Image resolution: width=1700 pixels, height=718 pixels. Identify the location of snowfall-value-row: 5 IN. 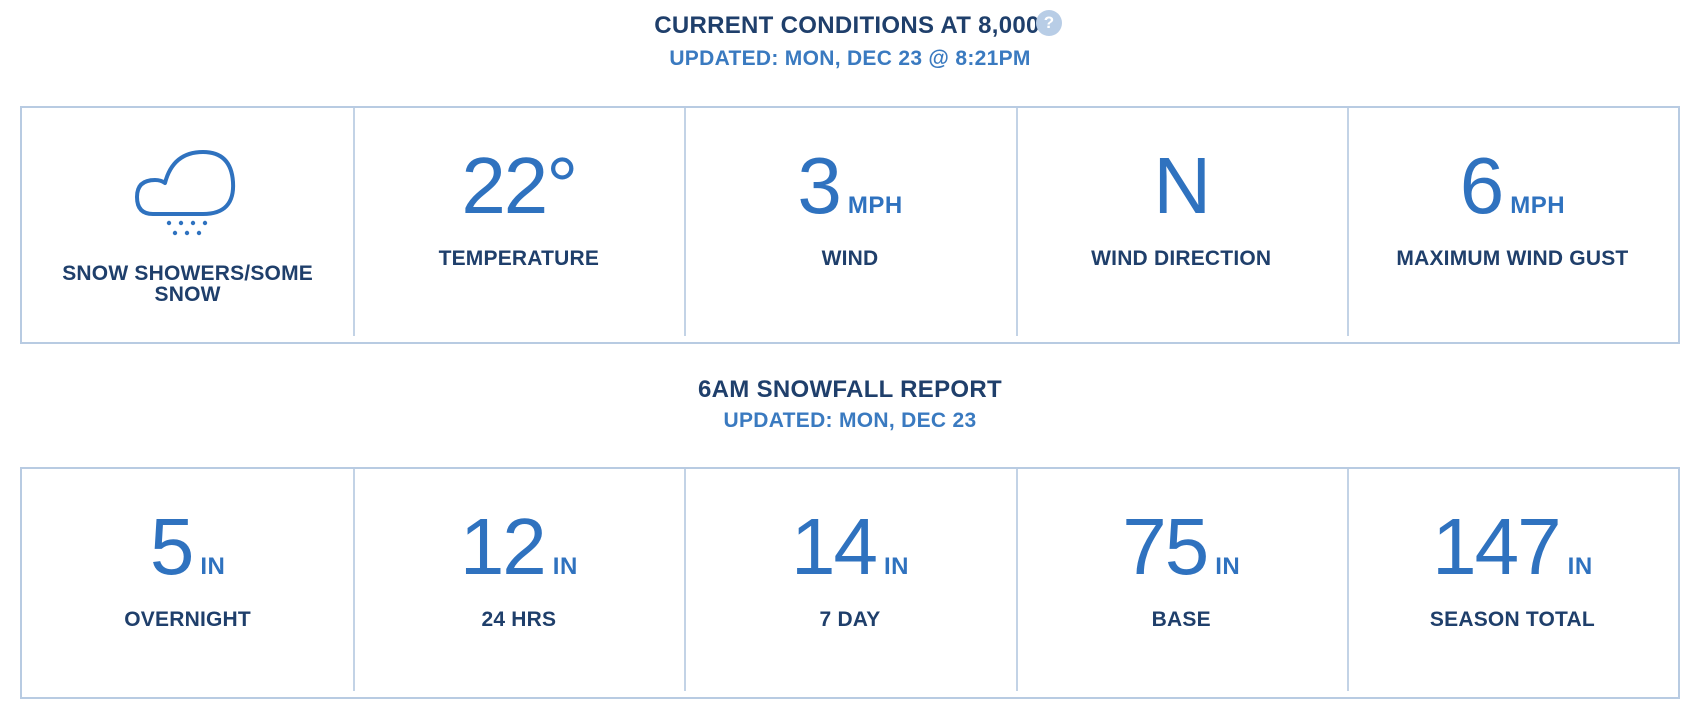
(187, 547).